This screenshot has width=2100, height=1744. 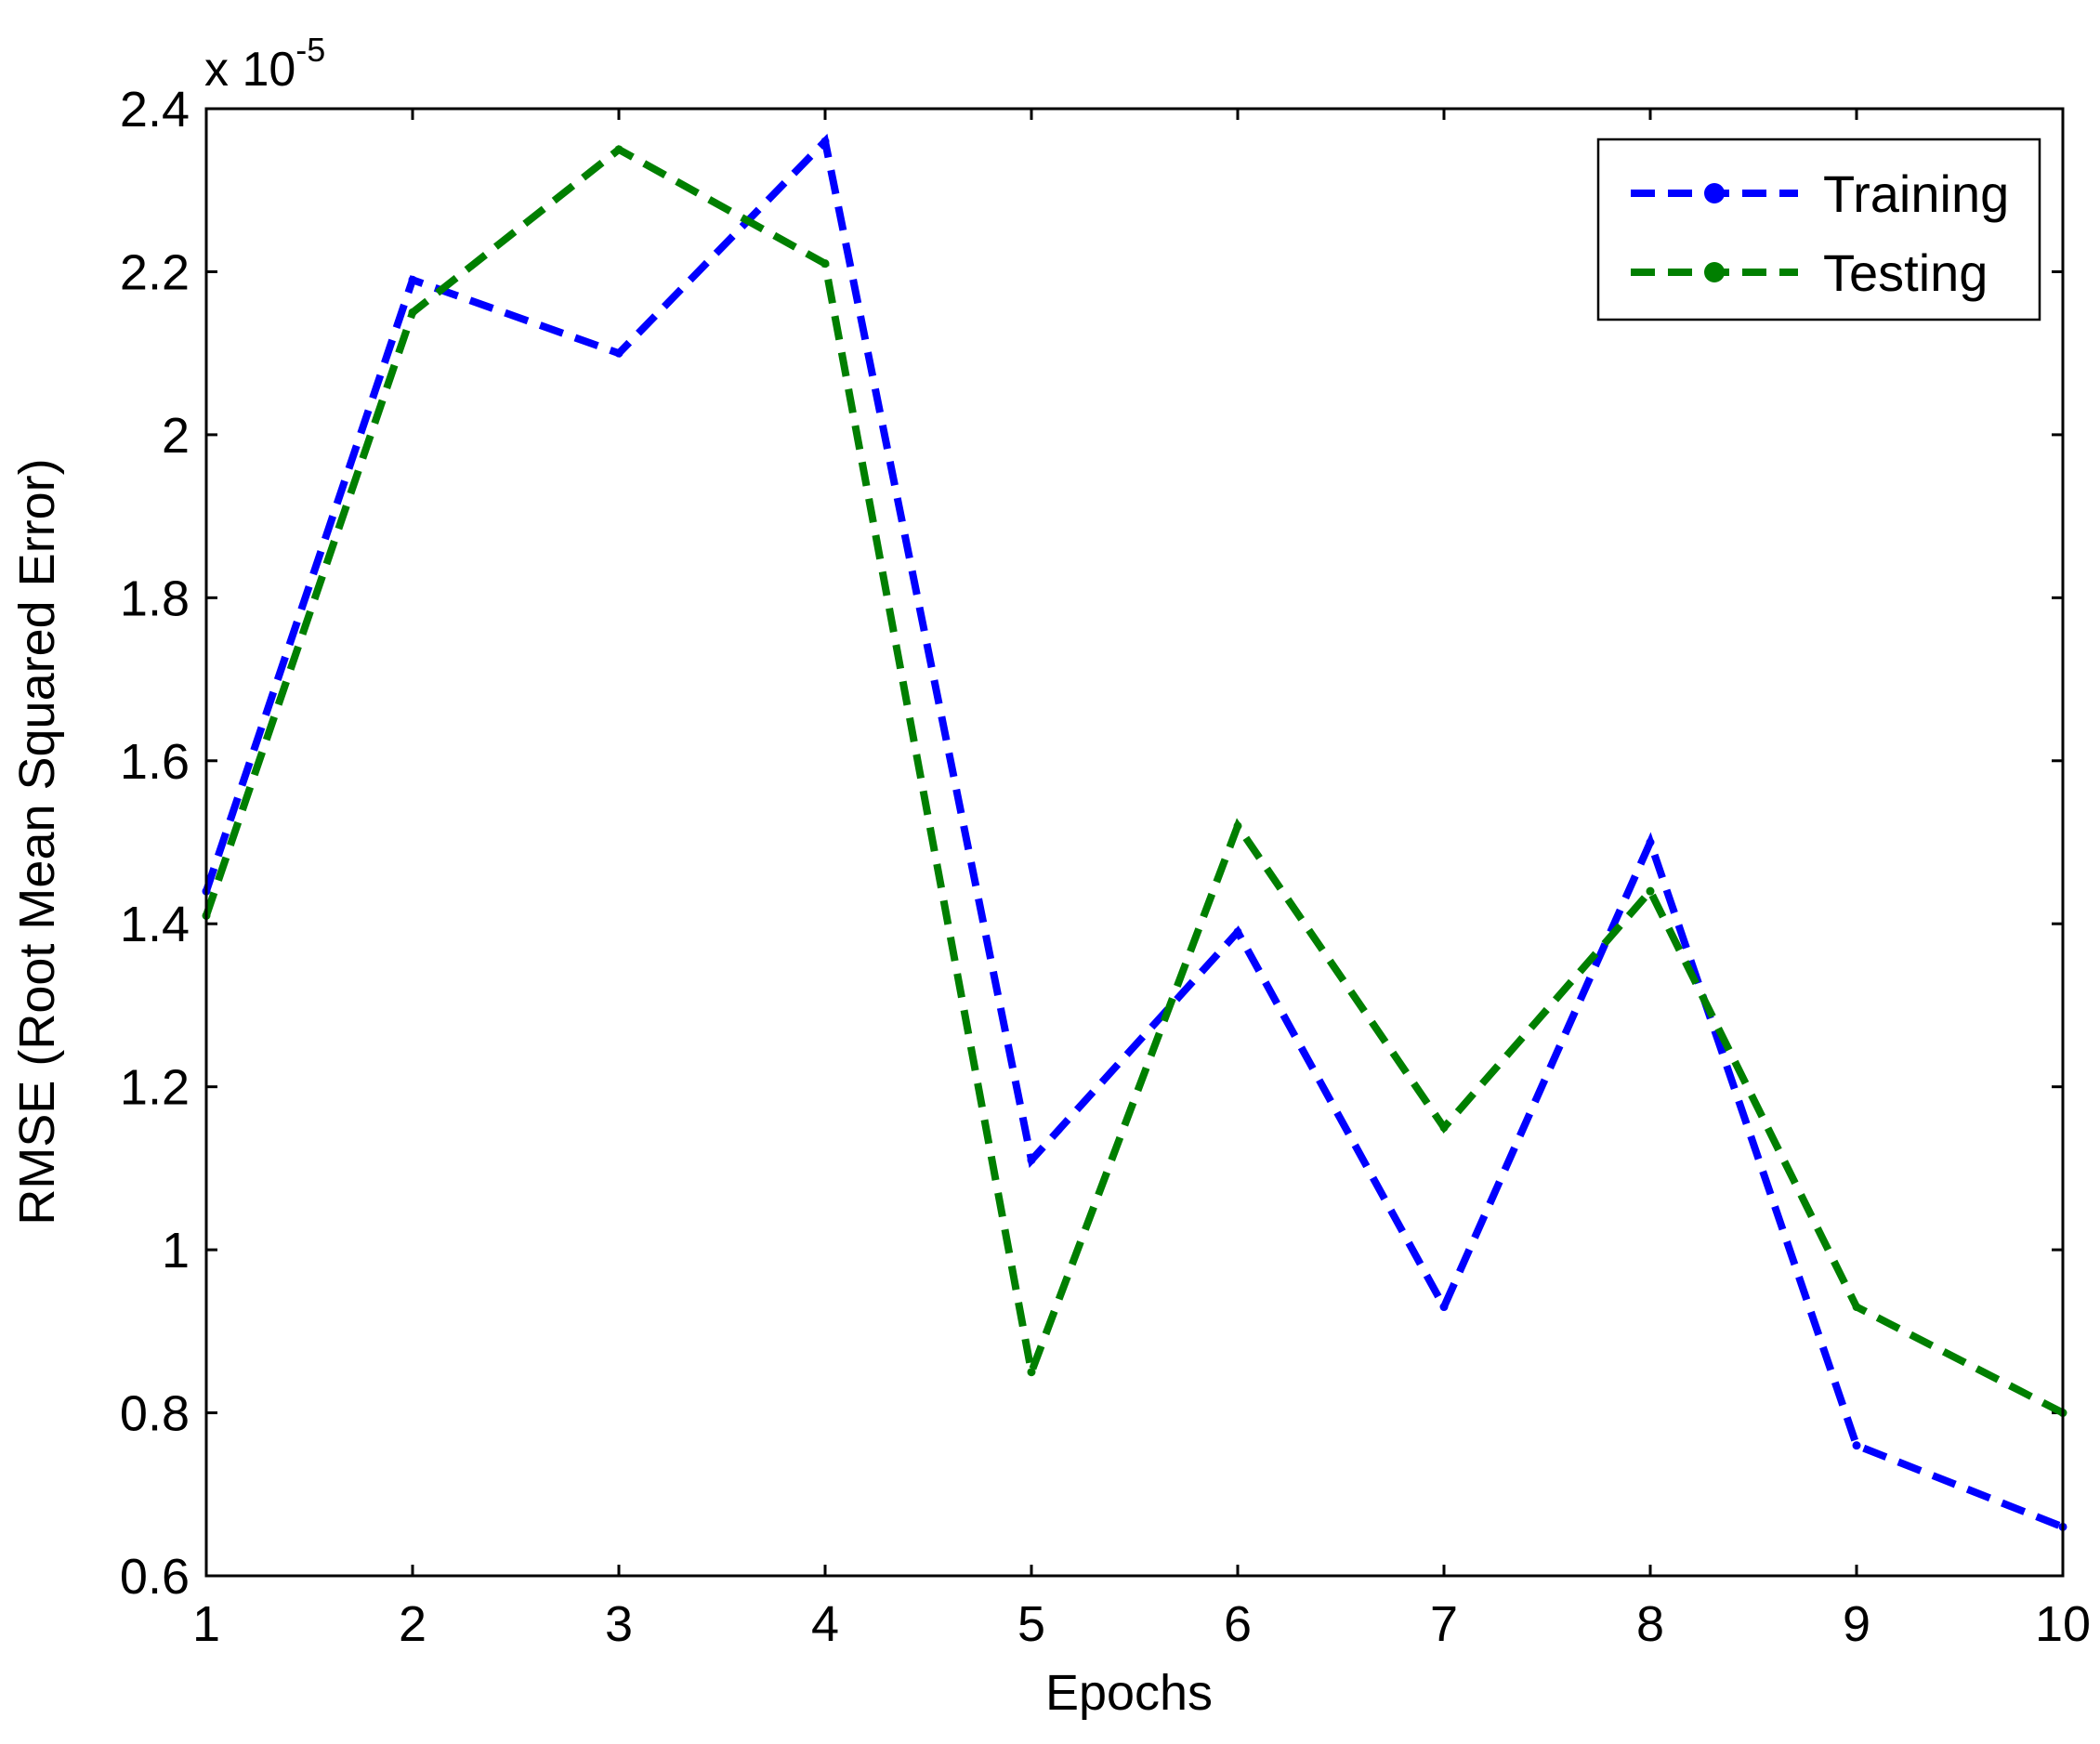 What do you see at coordinates (1444, 1624) in the screenshot?
I see `x-tick-label: 7` at bounding box center [1444, 1624].